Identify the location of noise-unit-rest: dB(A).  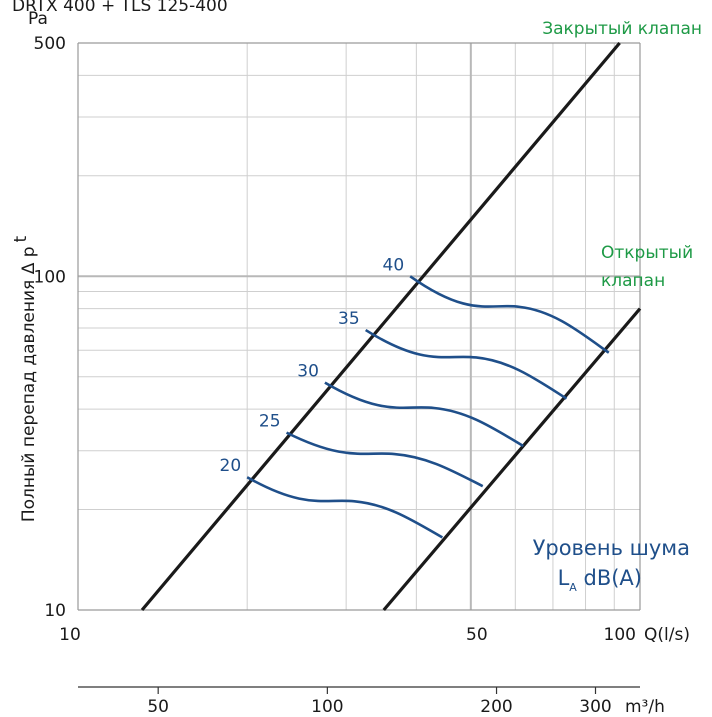
(609, 578).